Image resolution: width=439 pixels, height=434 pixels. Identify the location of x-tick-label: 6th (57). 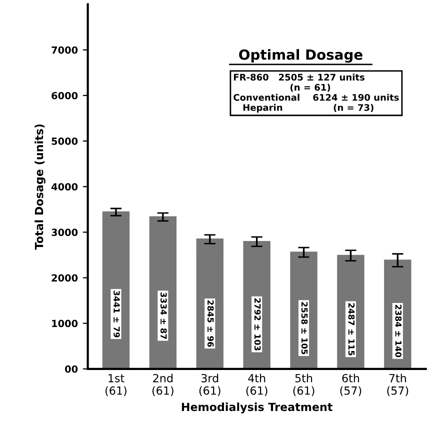
(351, 385).